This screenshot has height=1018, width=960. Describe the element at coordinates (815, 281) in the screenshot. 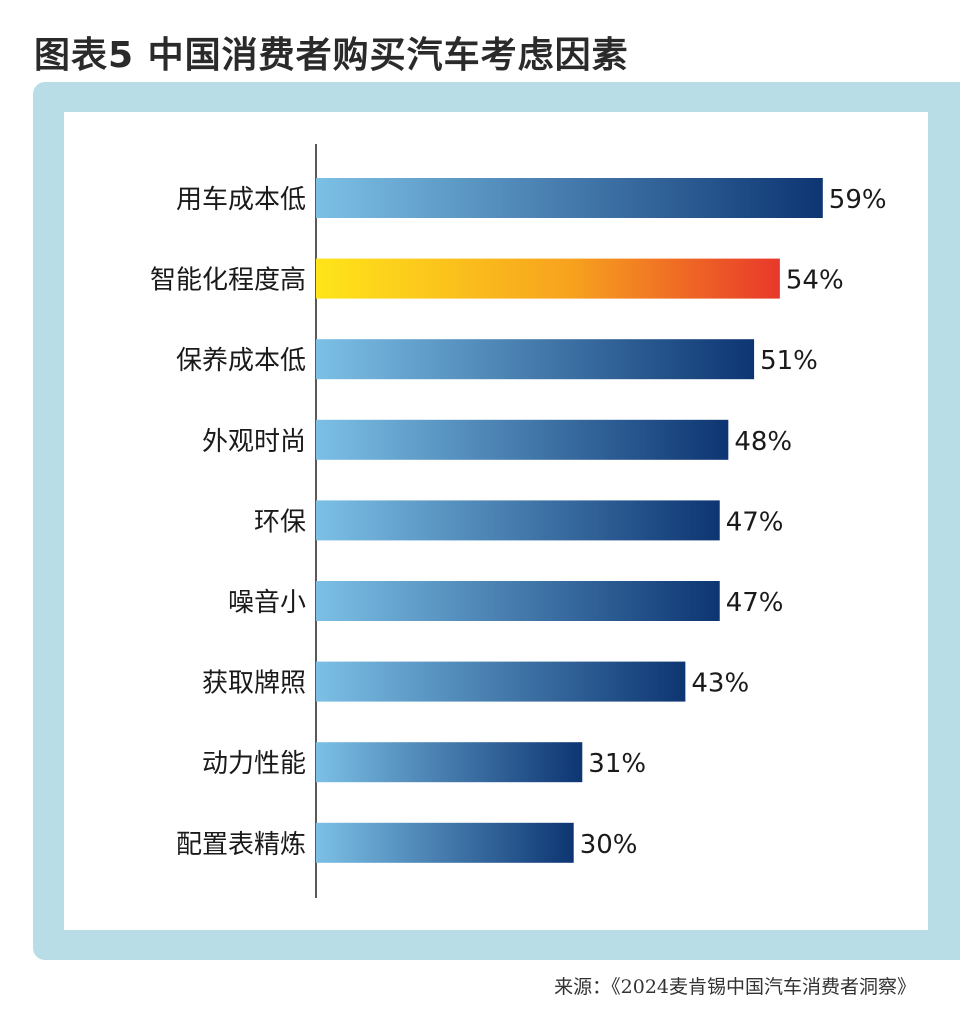

I see `value-label: 54%` at that location.